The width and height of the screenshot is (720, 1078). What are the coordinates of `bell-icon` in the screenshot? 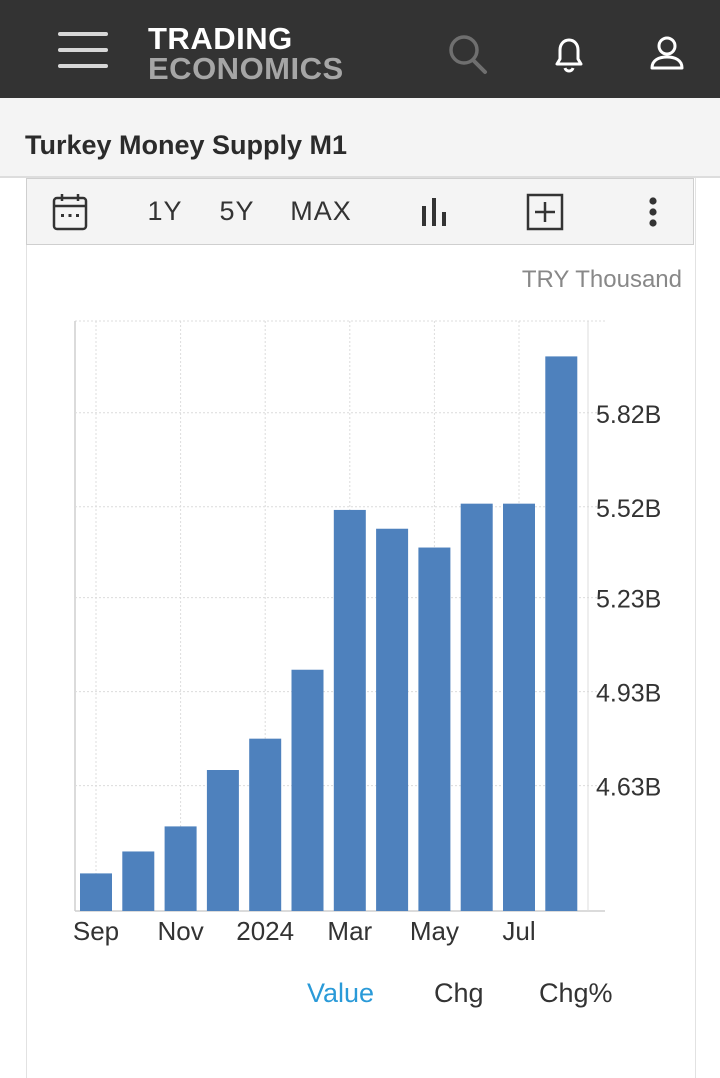 It's located at (569, 54).